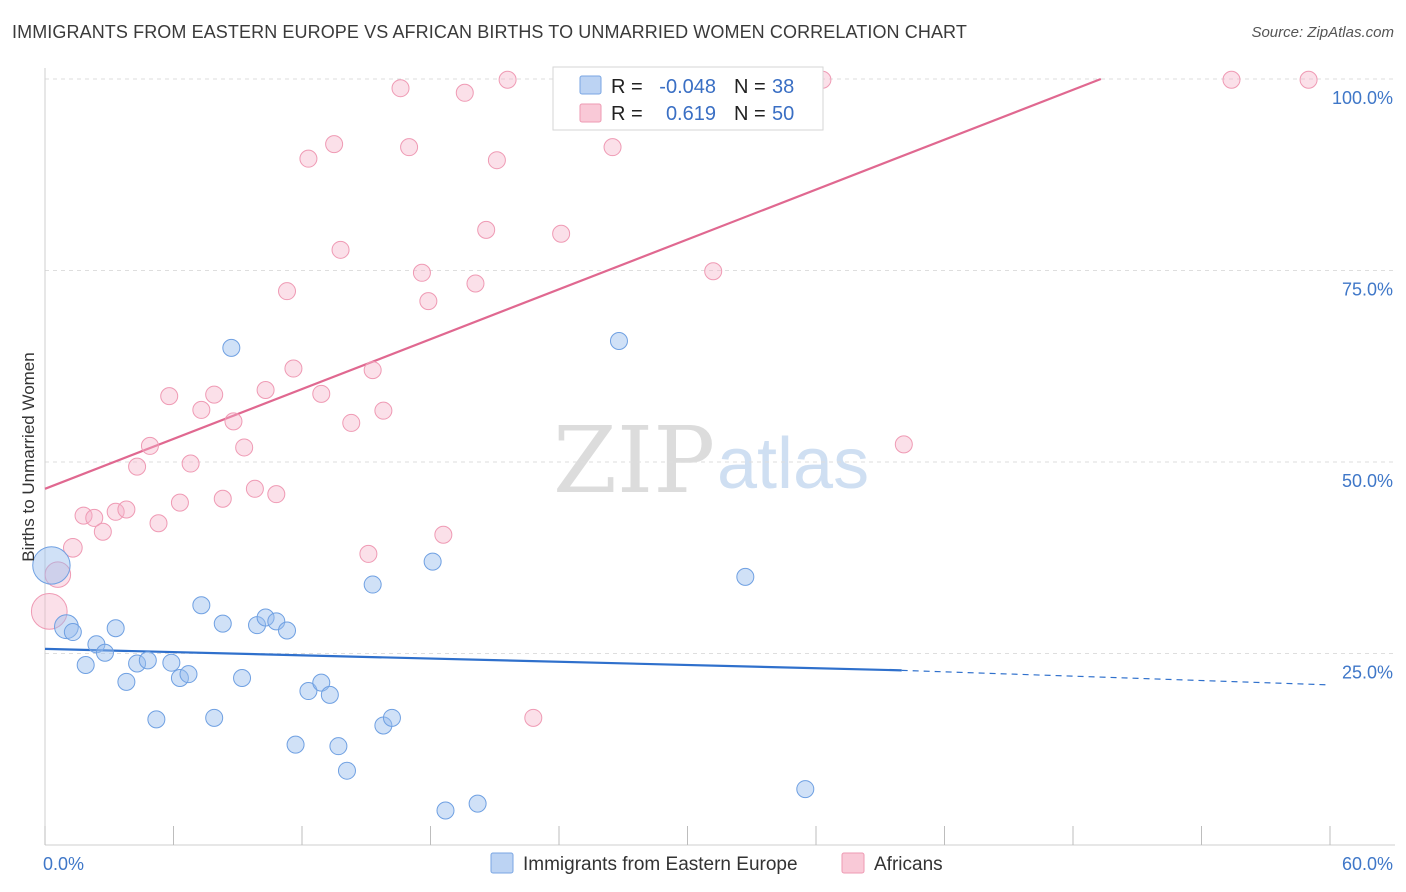 This screenshot has width=1406, height=892. I want to click on stats-n-label-1: N =, so click(750, 87).